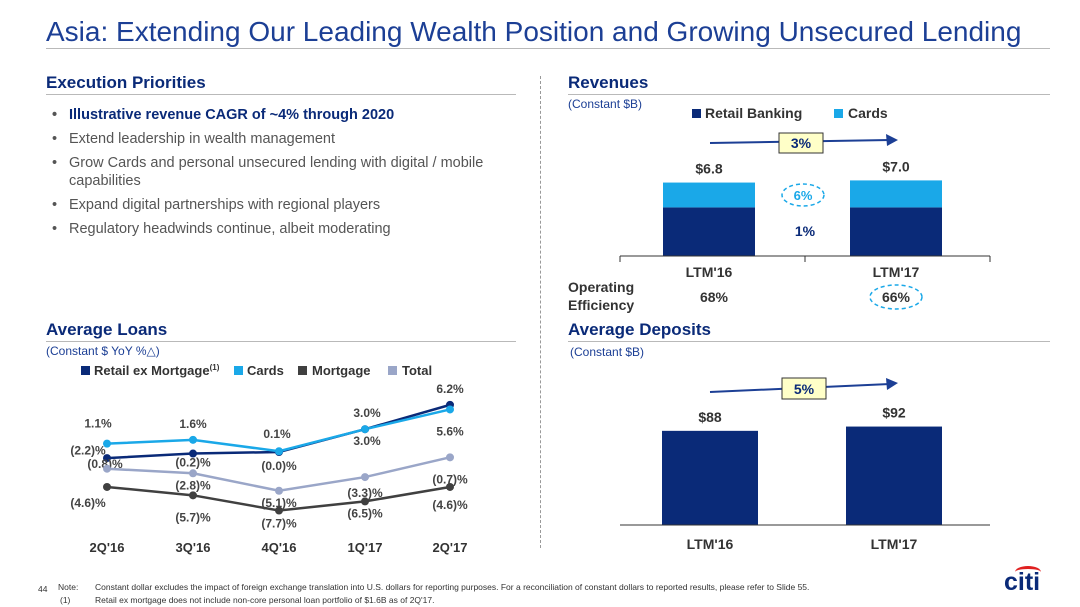 The image size is (1080, 607). Describe the element at coordinates (802, 465) in the screenshot. I see `deposit-bars: $88 $92` at that location.